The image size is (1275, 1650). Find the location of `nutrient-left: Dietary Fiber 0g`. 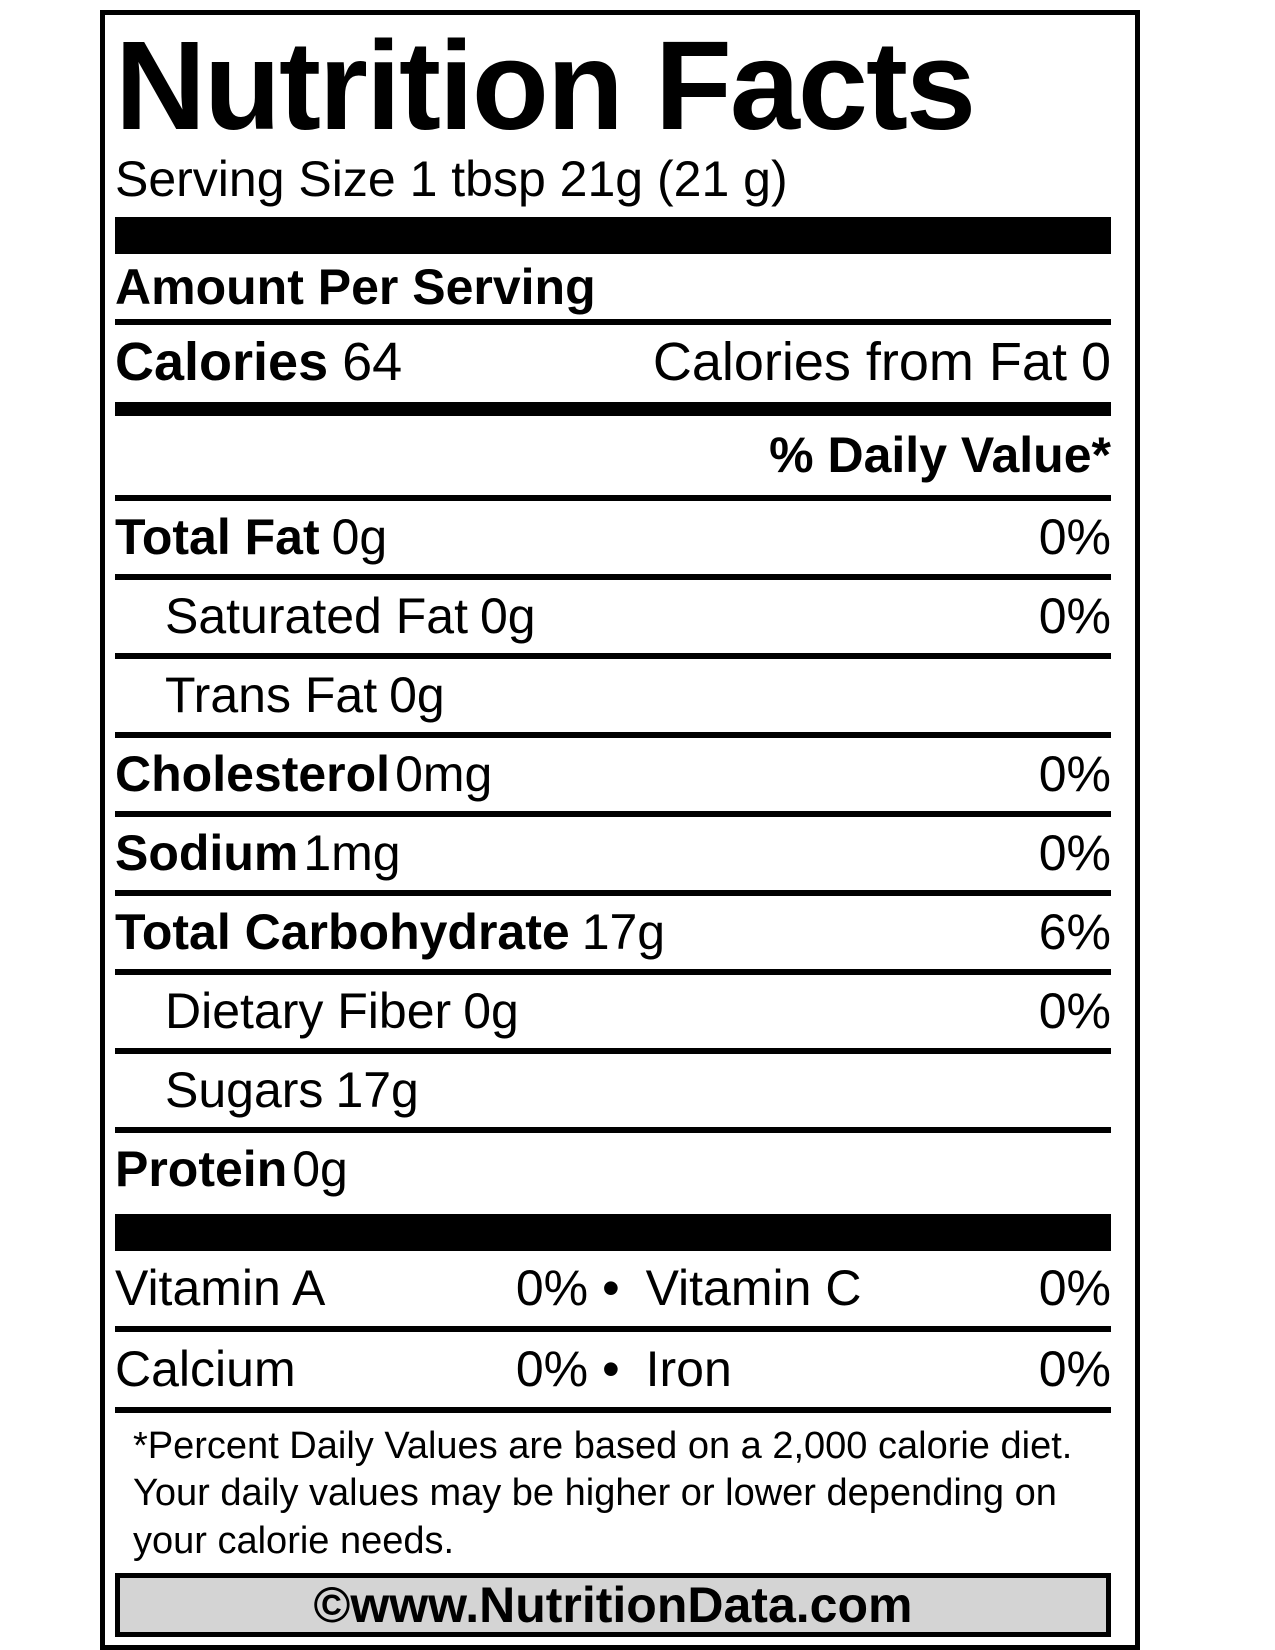

nutrient-left: Dietary Fiber 0g is located at coordinates (342, 1010).